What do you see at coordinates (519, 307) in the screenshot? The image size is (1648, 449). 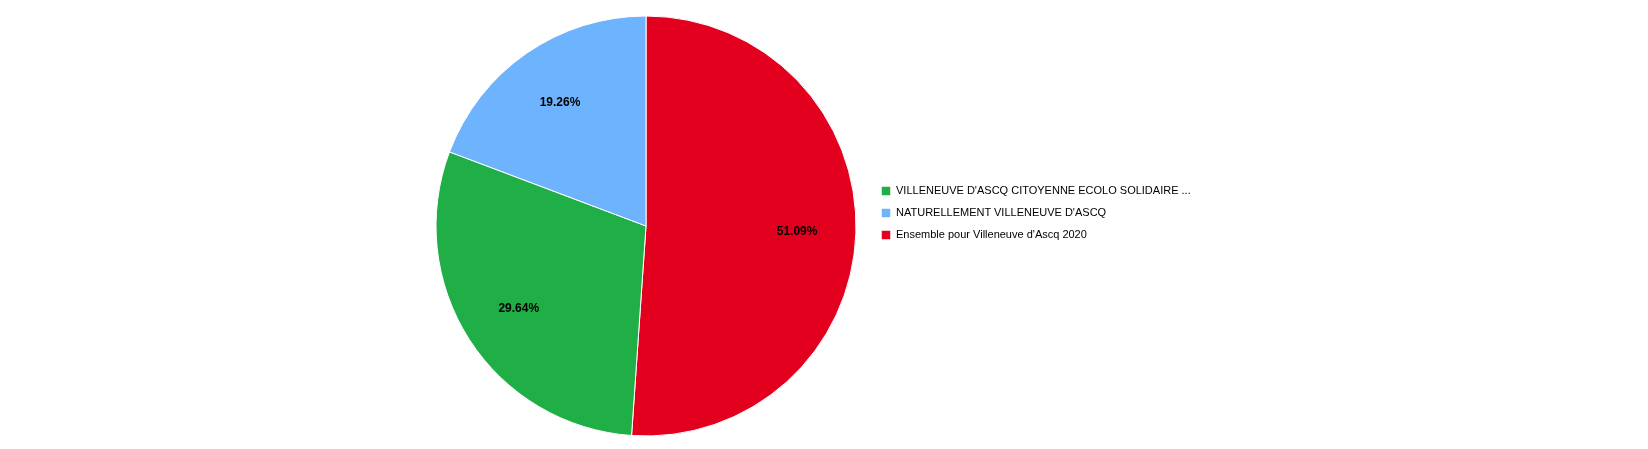 I see `data-label: 29.64%` at bounding box center [519, 307].